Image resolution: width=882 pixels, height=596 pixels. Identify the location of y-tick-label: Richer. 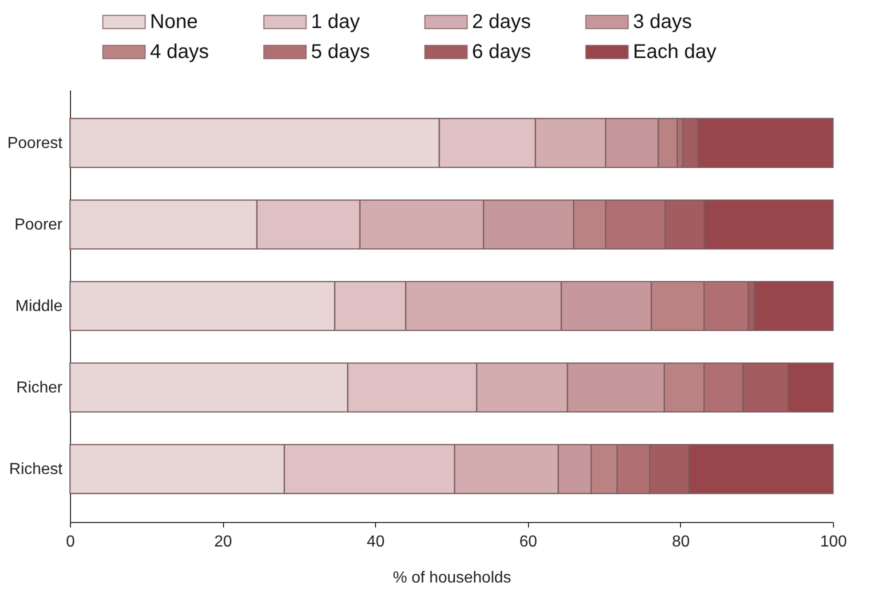
(40, 388).